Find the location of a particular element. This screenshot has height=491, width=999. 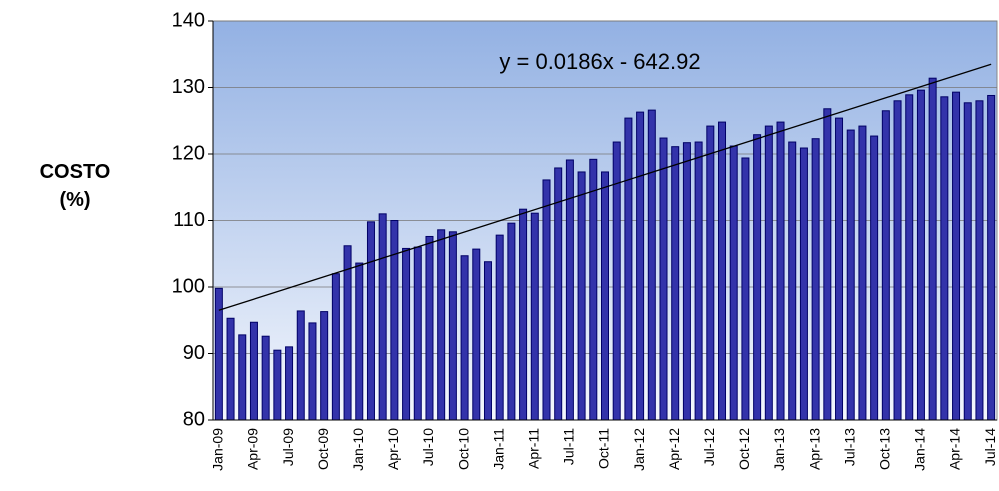

x-tick-label: Jul-09 is located at coordinates (288, 447).